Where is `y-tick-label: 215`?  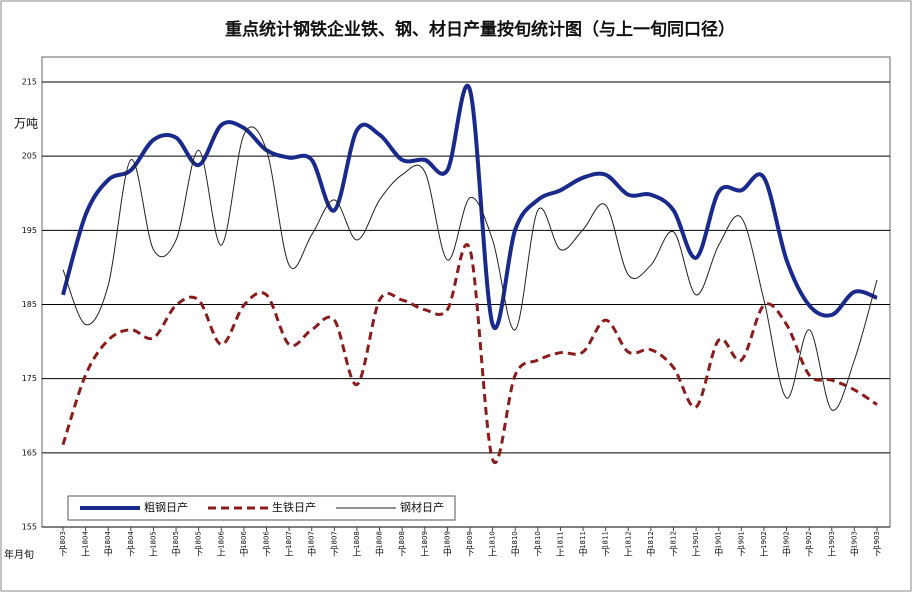
y-tick-label: 215 is located at coordinates (29, 82).